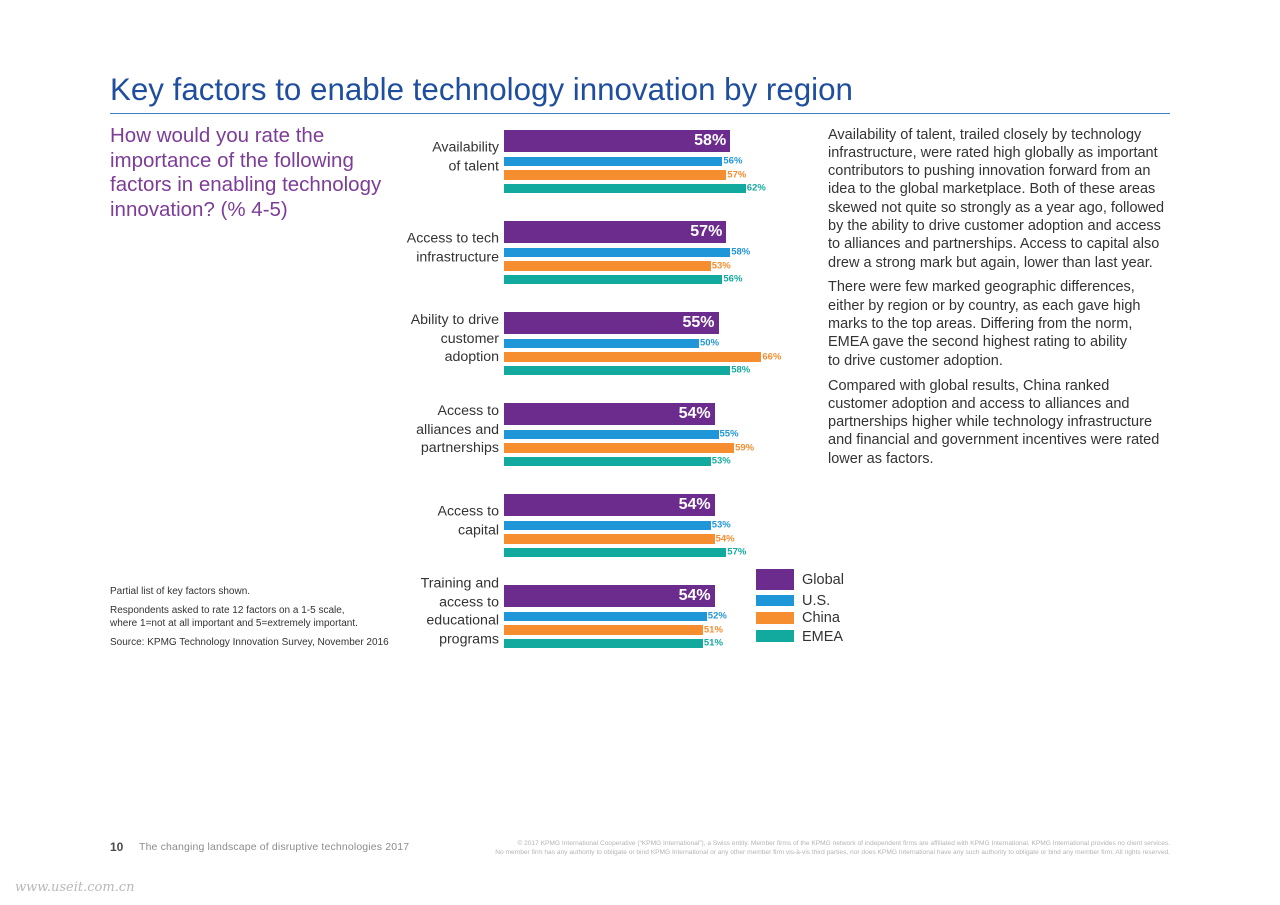 Image resolution: width=1280 pixels, height=905 pixels. Describe the element at coordinates (721, 461) in the screenshot. I see `data-label-emea: 53%` at that location.